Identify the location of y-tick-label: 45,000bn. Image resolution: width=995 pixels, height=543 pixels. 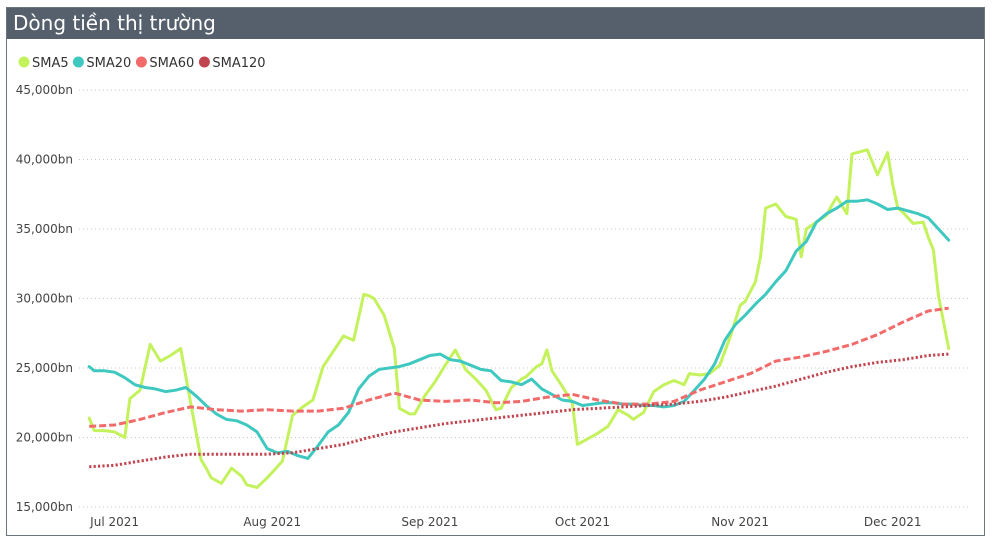
(44, 90).